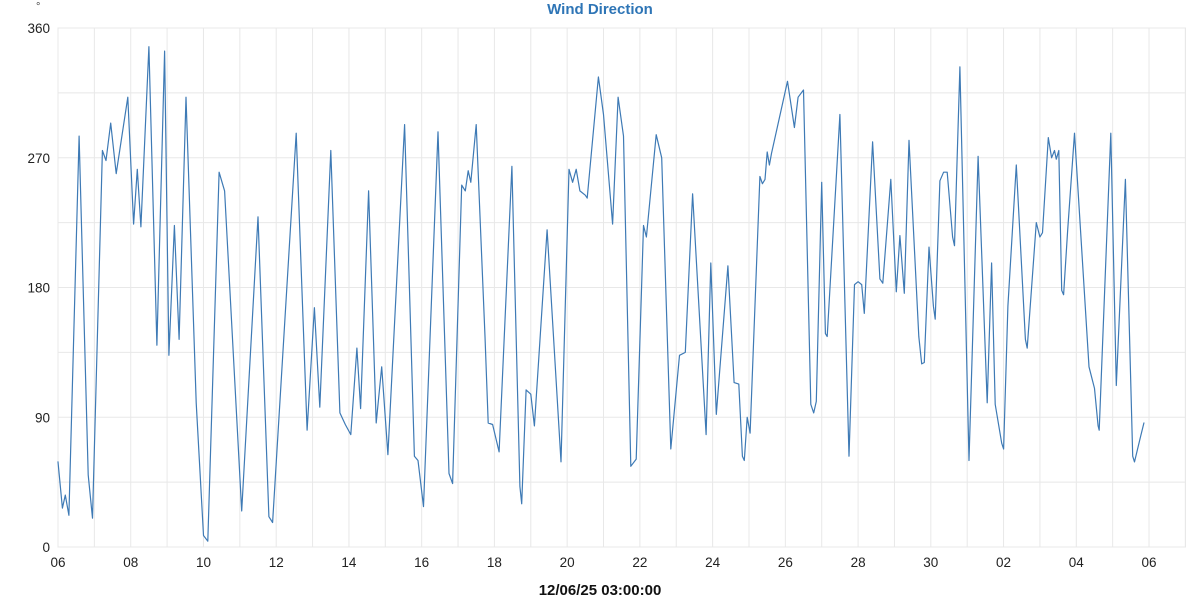 The height and width of the screenshot is (600, 1200). Describe the element at coordinates (639, 562) in the screenshot. I see `x-tick-label: 22` at that location.